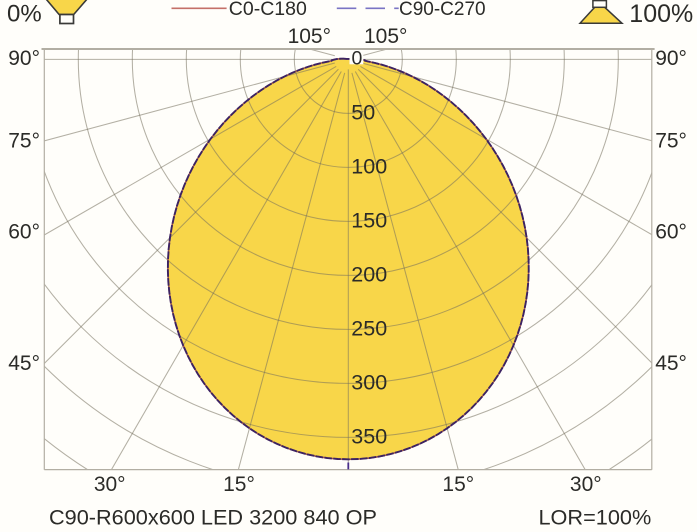 The width and height of the screenshot is (697, 532). What do you see at coordinates (213, 517) in the screenshot?
I see `svg-text: C90-R600x600 LED 3200 840 OP` at bounding box center [213, 517].